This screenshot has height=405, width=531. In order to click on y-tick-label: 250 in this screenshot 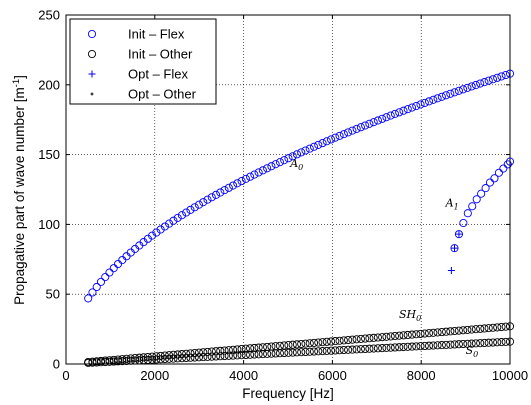, I will do `click(49, 15)`.